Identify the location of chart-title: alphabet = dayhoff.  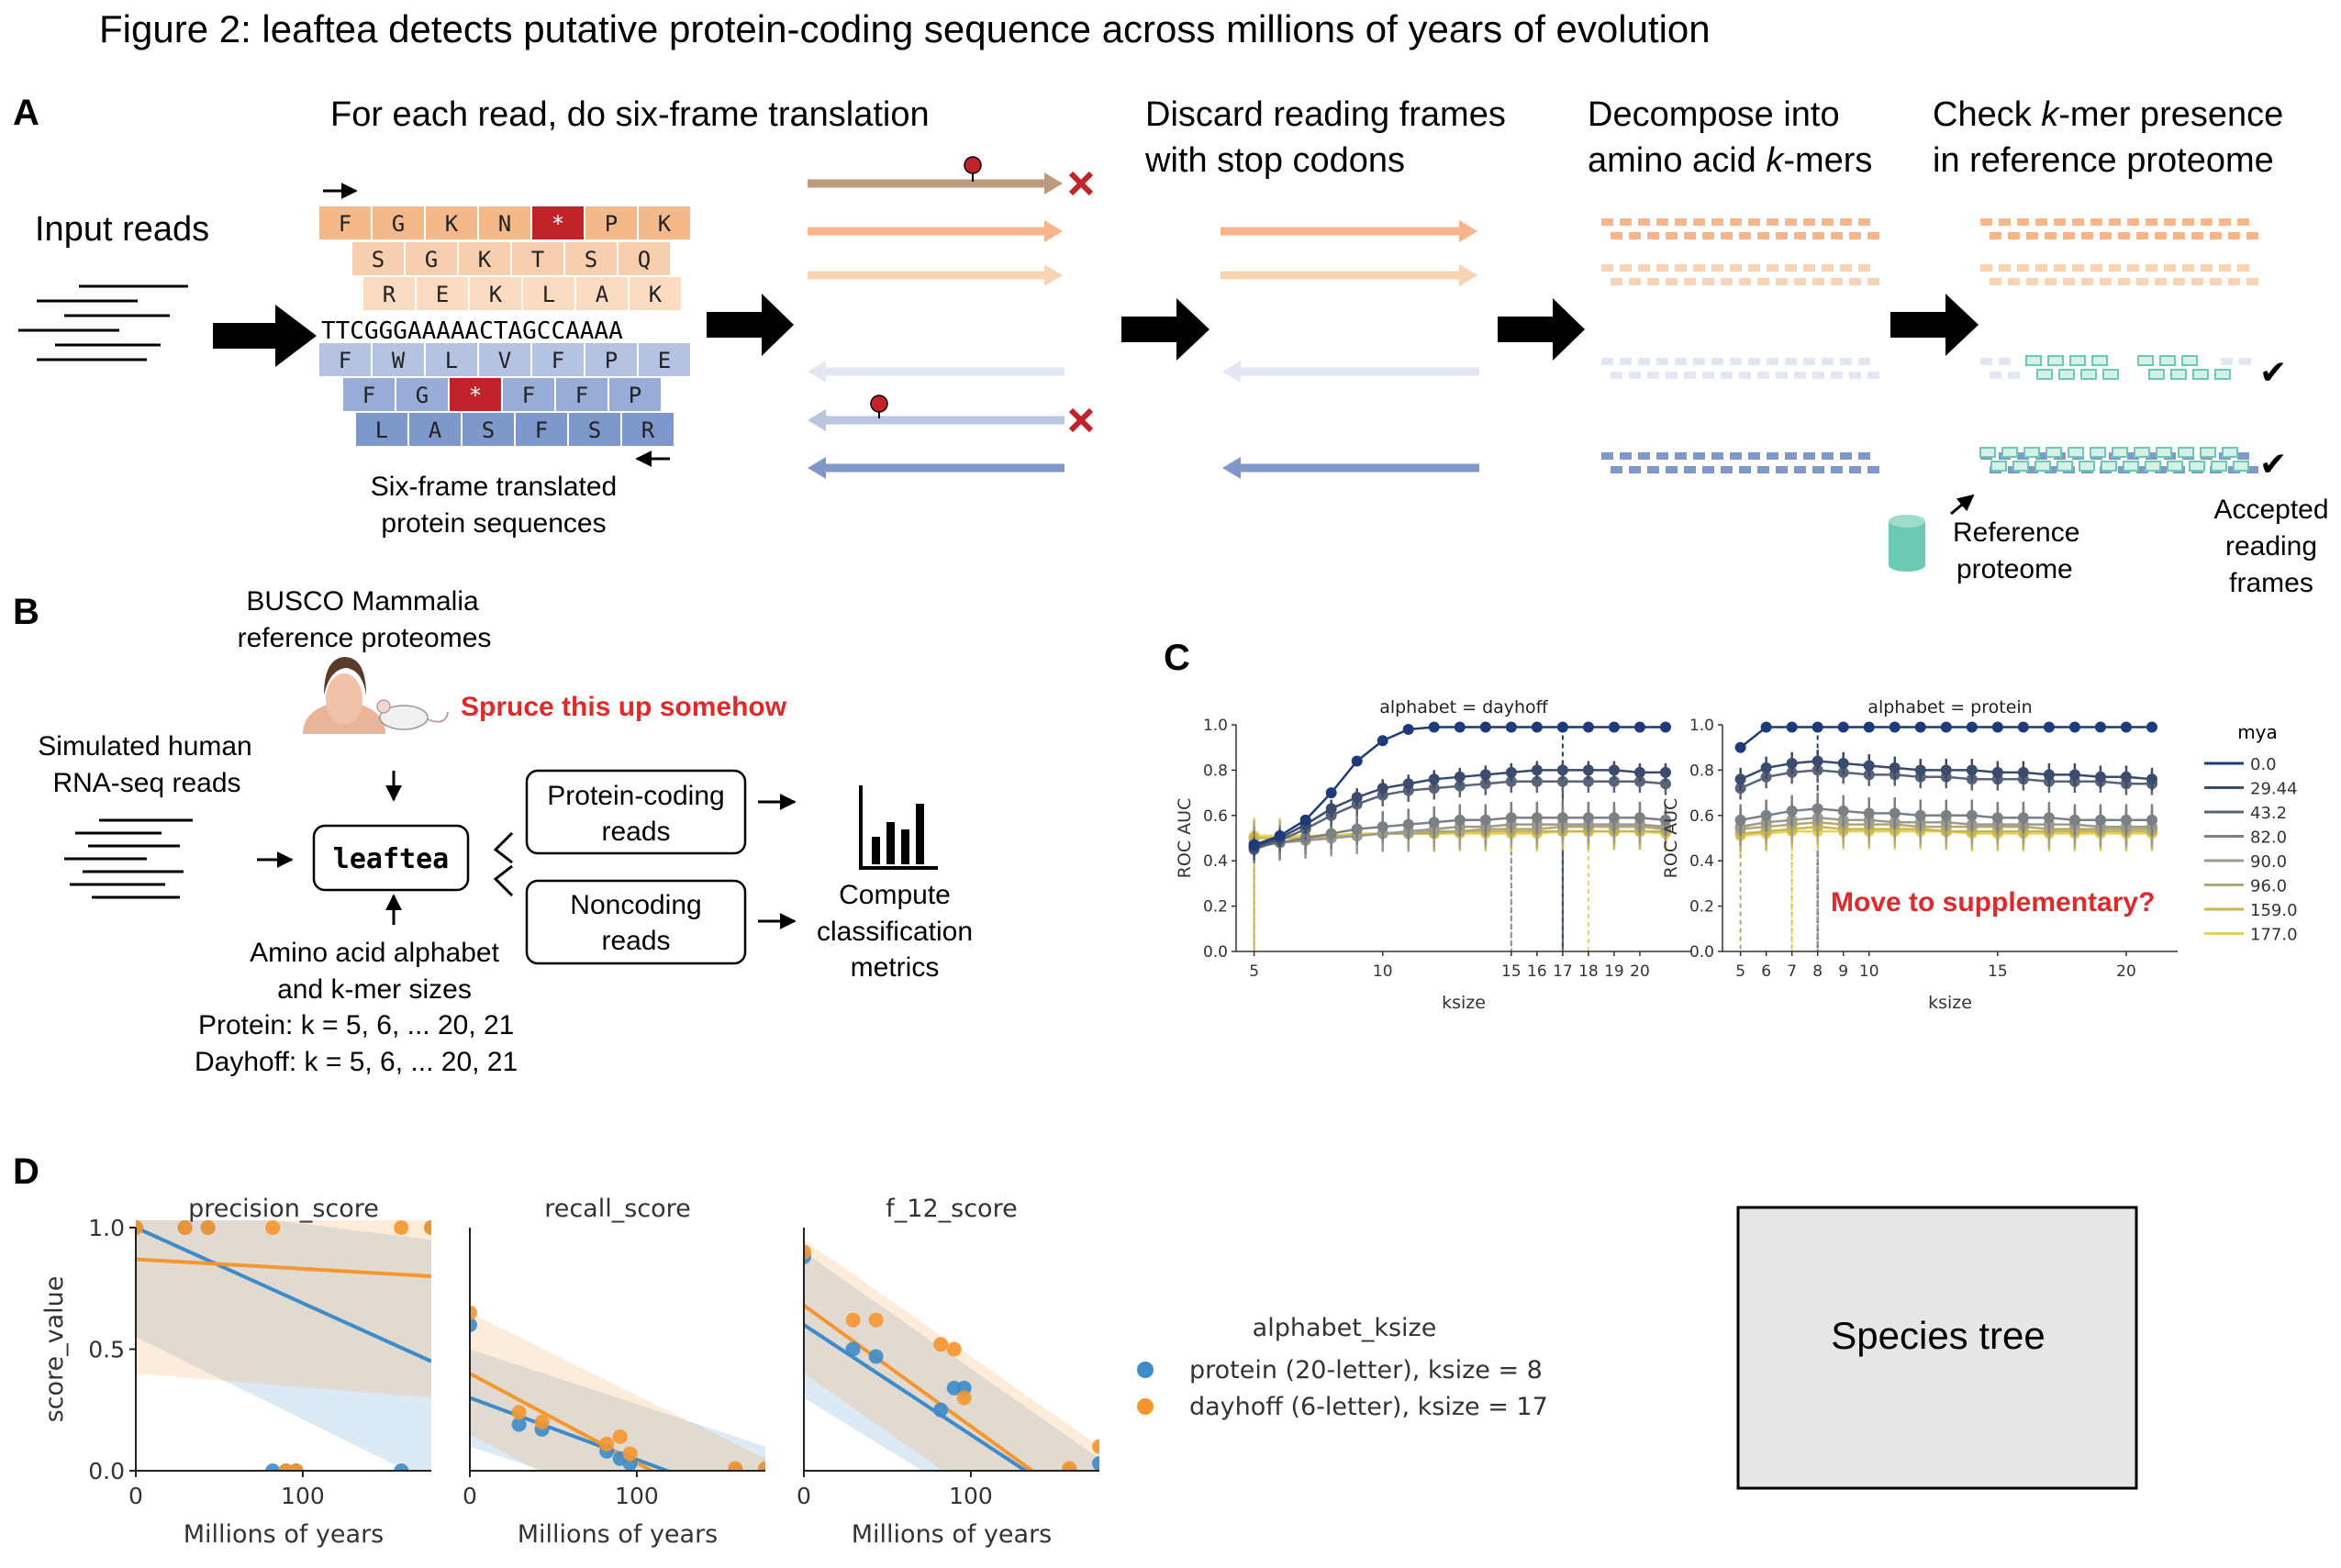
(1464, 707).